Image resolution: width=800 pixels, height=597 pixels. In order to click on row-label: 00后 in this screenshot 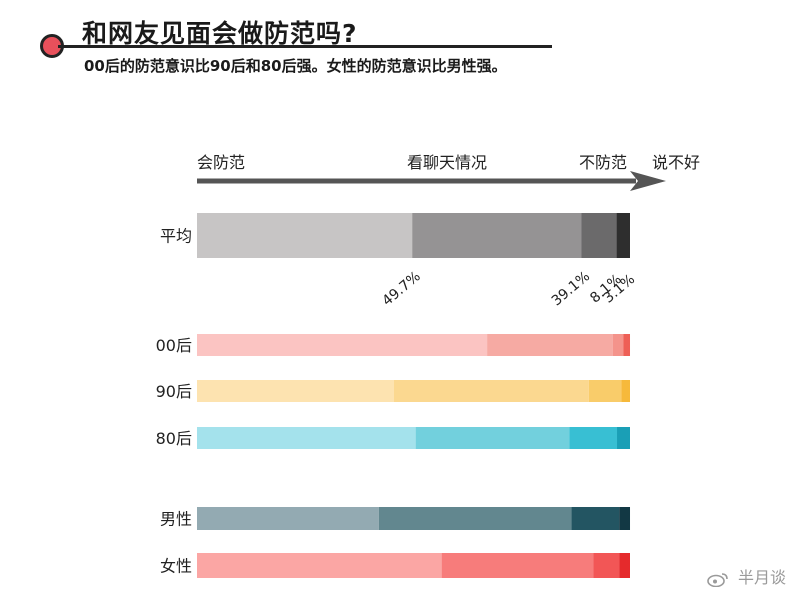, I will do `click(174, 345)`.